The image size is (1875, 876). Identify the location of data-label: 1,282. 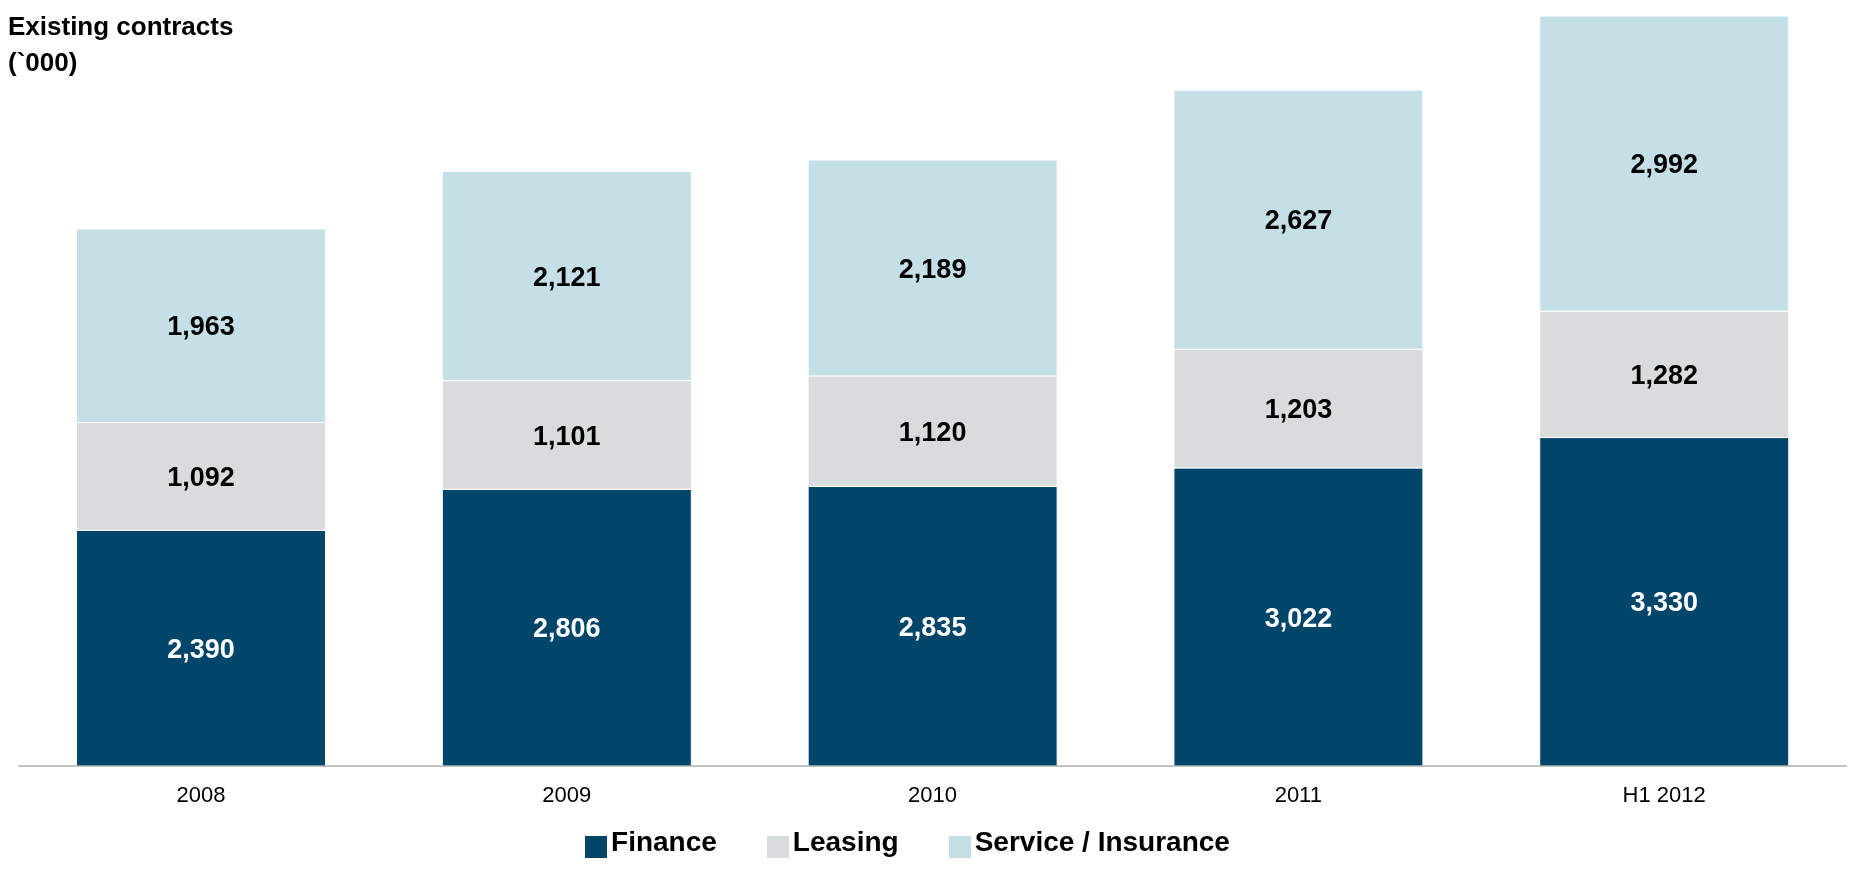
(1664, 374).